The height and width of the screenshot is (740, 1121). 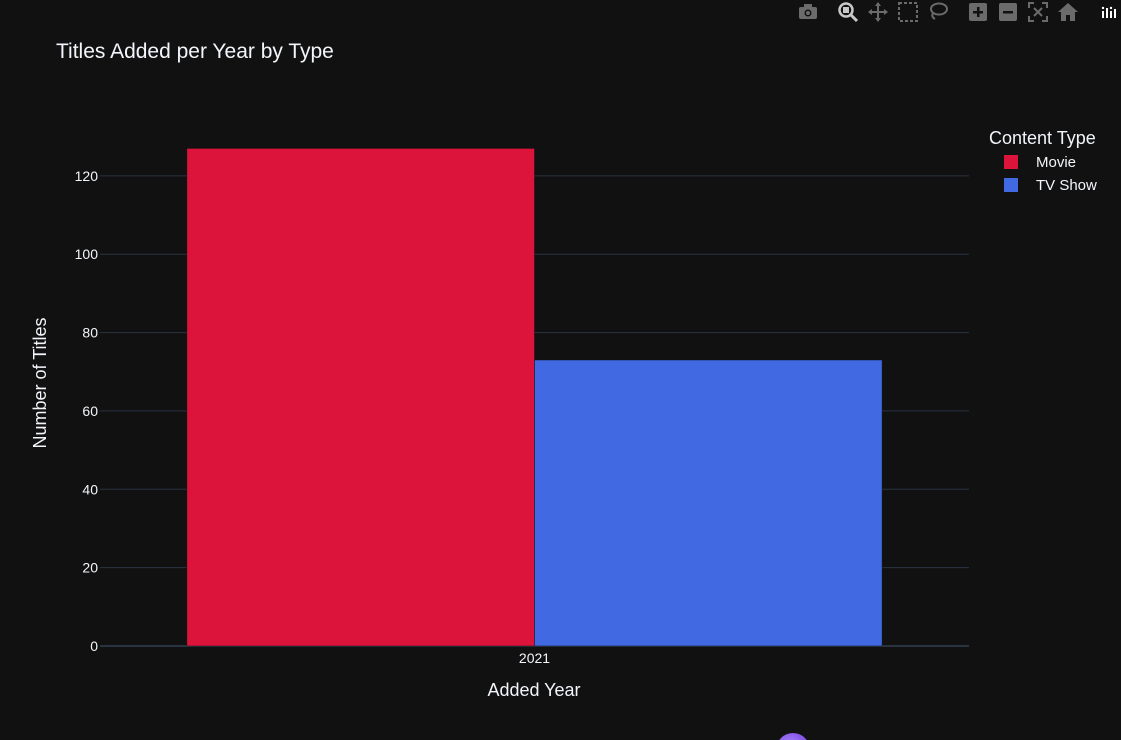 What do you see at coordinates (1066, 185) in the screenshot?
I see `legend-label: TV Show` at bounding box center [1066, 185].